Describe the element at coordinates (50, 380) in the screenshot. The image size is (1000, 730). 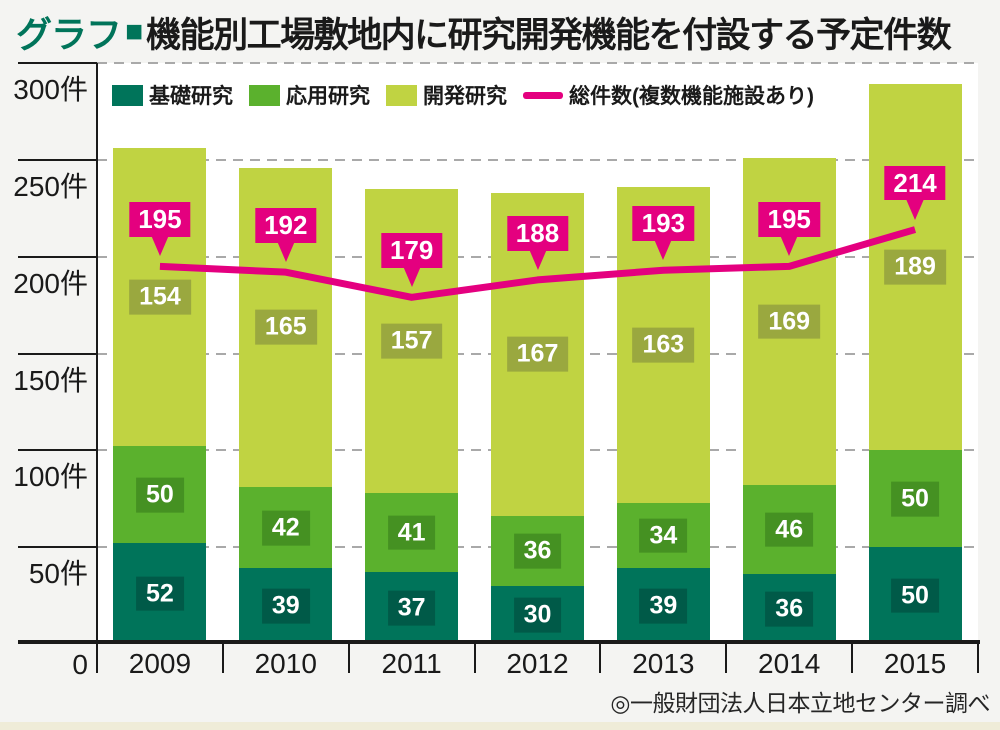
I see `y-tick-label: 150件` at that location.